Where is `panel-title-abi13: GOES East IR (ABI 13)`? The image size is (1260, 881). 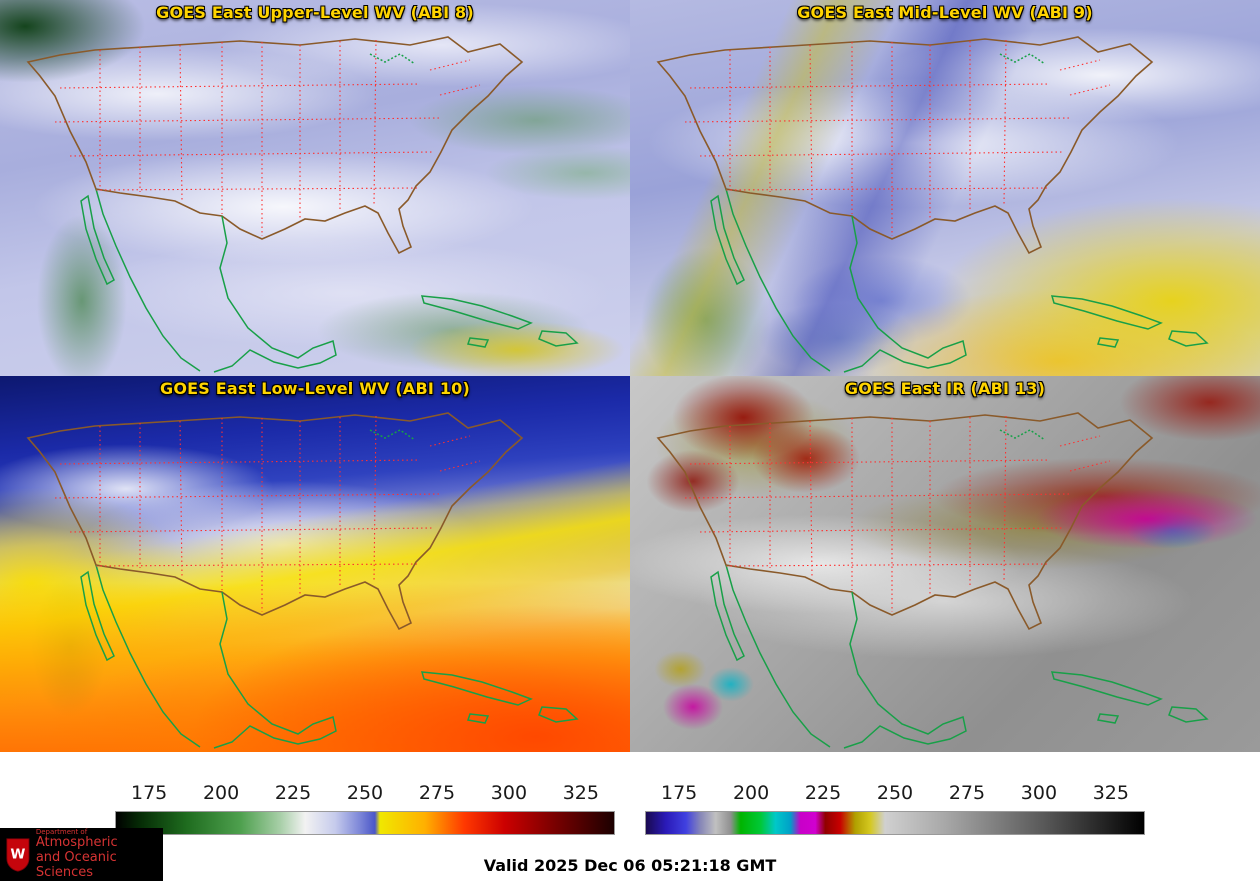 panel-title-abi13: GOES East IR (ABI 13) is located at coordinates (945, 388).